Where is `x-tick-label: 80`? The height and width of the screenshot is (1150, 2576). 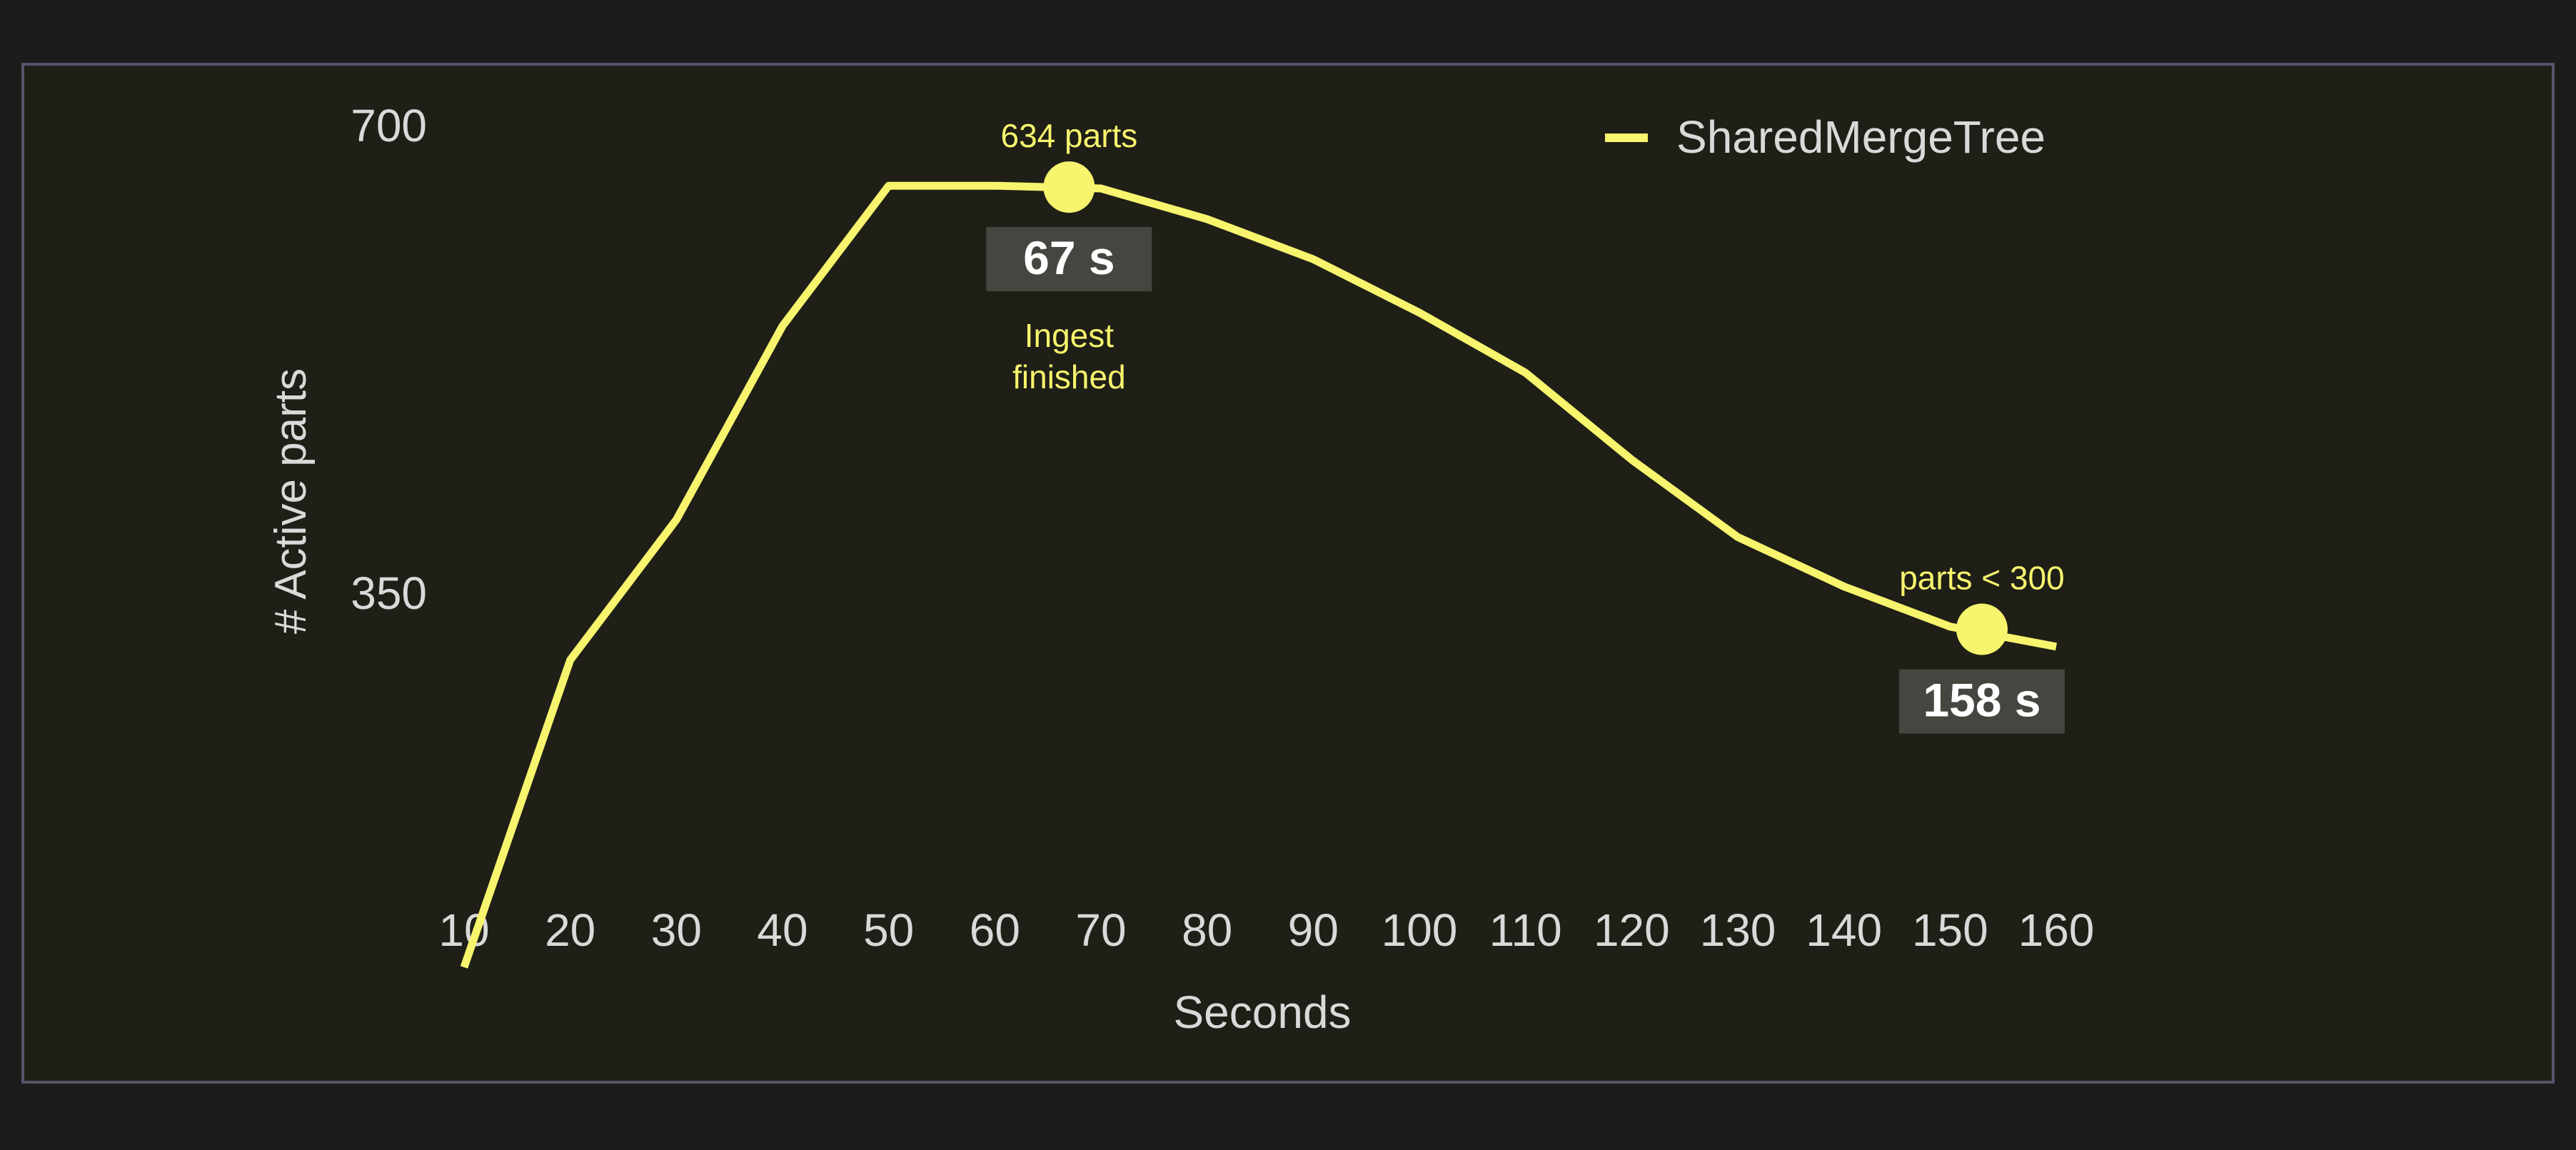
x-tick-label: 80 is located at coordinates (1207, 930).